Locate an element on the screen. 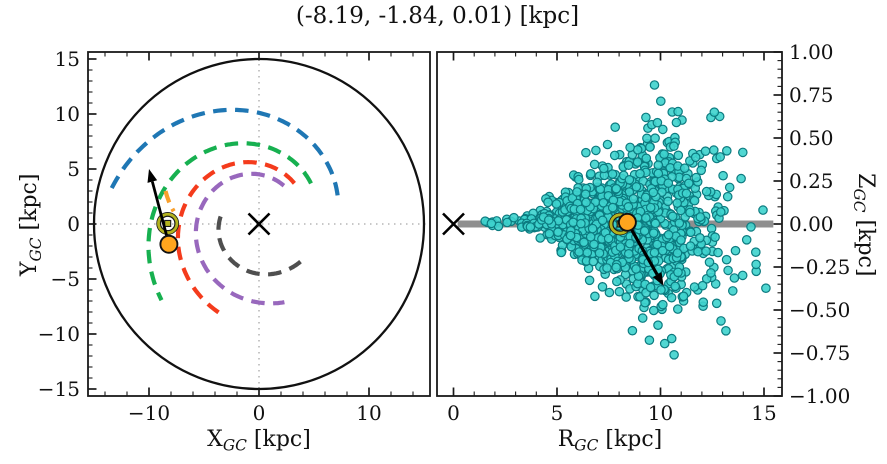 The height and width of the screenshot is (464, 887). tick-label: −1.00 is located at coordinates (819, 396).